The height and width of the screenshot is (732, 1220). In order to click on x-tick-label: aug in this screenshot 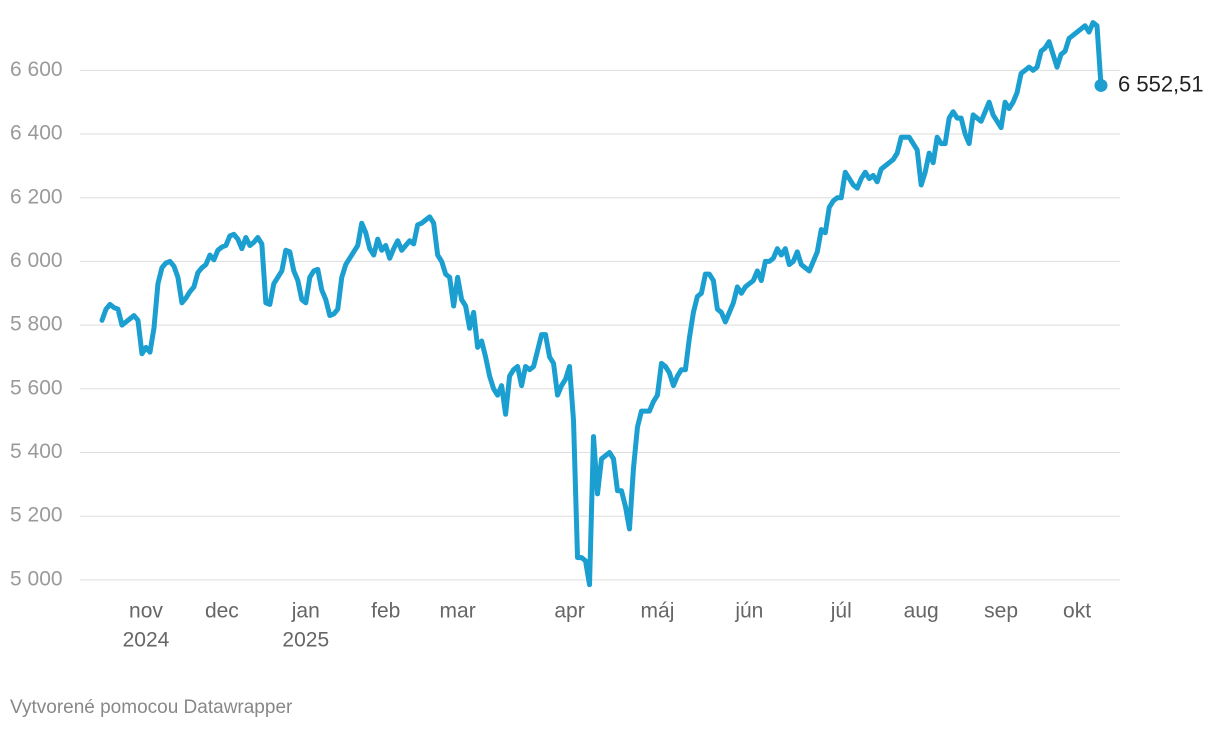, I will do `click(921, 611)`.